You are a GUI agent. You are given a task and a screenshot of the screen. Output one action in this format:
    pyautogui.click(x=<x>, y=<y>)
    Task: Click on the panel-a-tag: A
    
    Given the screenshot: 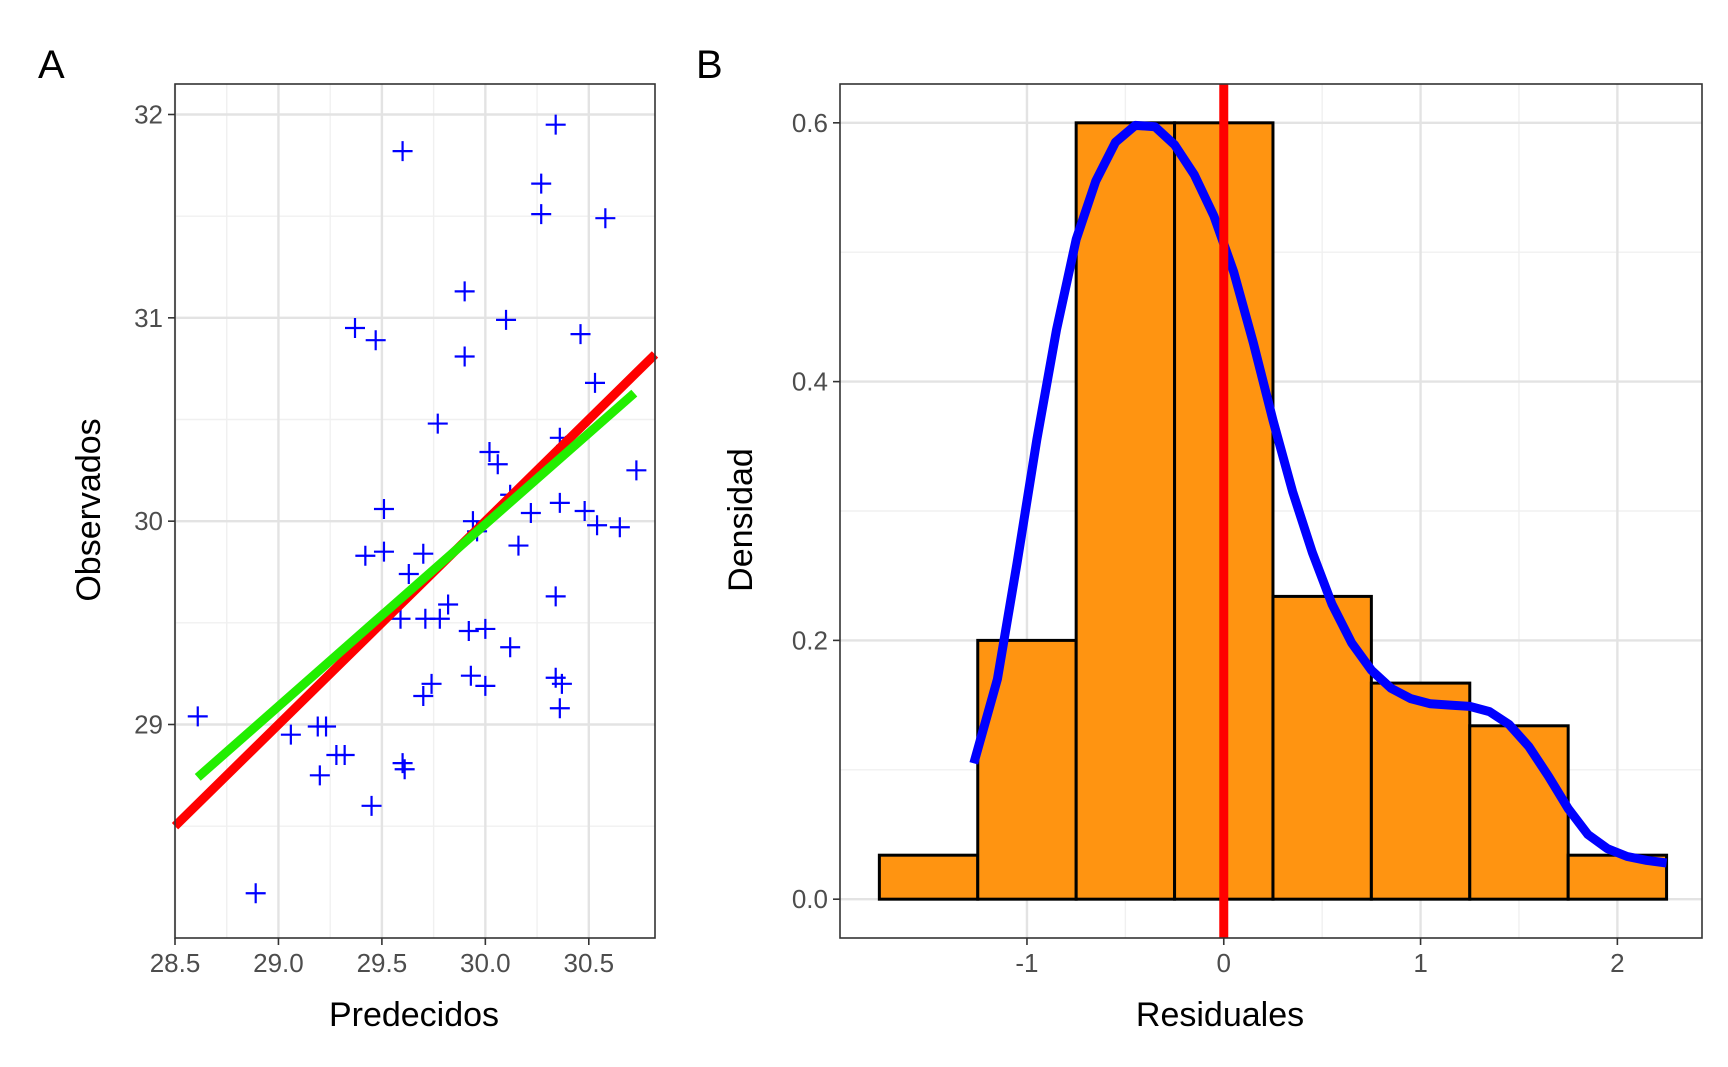 What is the action you would take?
    pyautogui.click(x=51, y=65)
    